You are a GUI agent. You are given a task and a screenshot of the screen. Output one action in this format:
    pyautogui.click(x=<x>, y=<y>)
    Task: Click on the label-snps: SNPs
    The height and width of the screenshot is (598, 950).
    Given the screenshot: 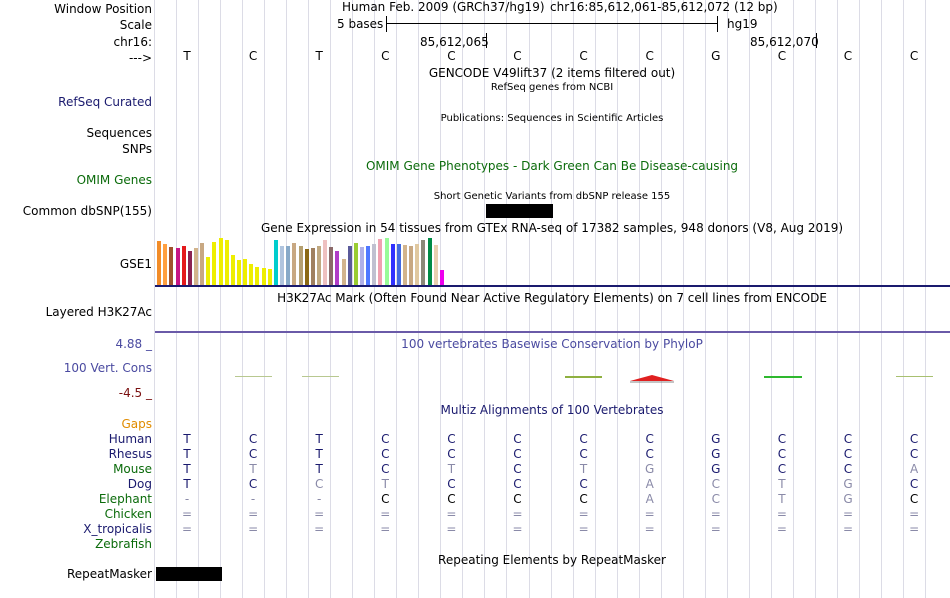 What is the action you would take?
    pyautogui.click(x=137, y=149)
    